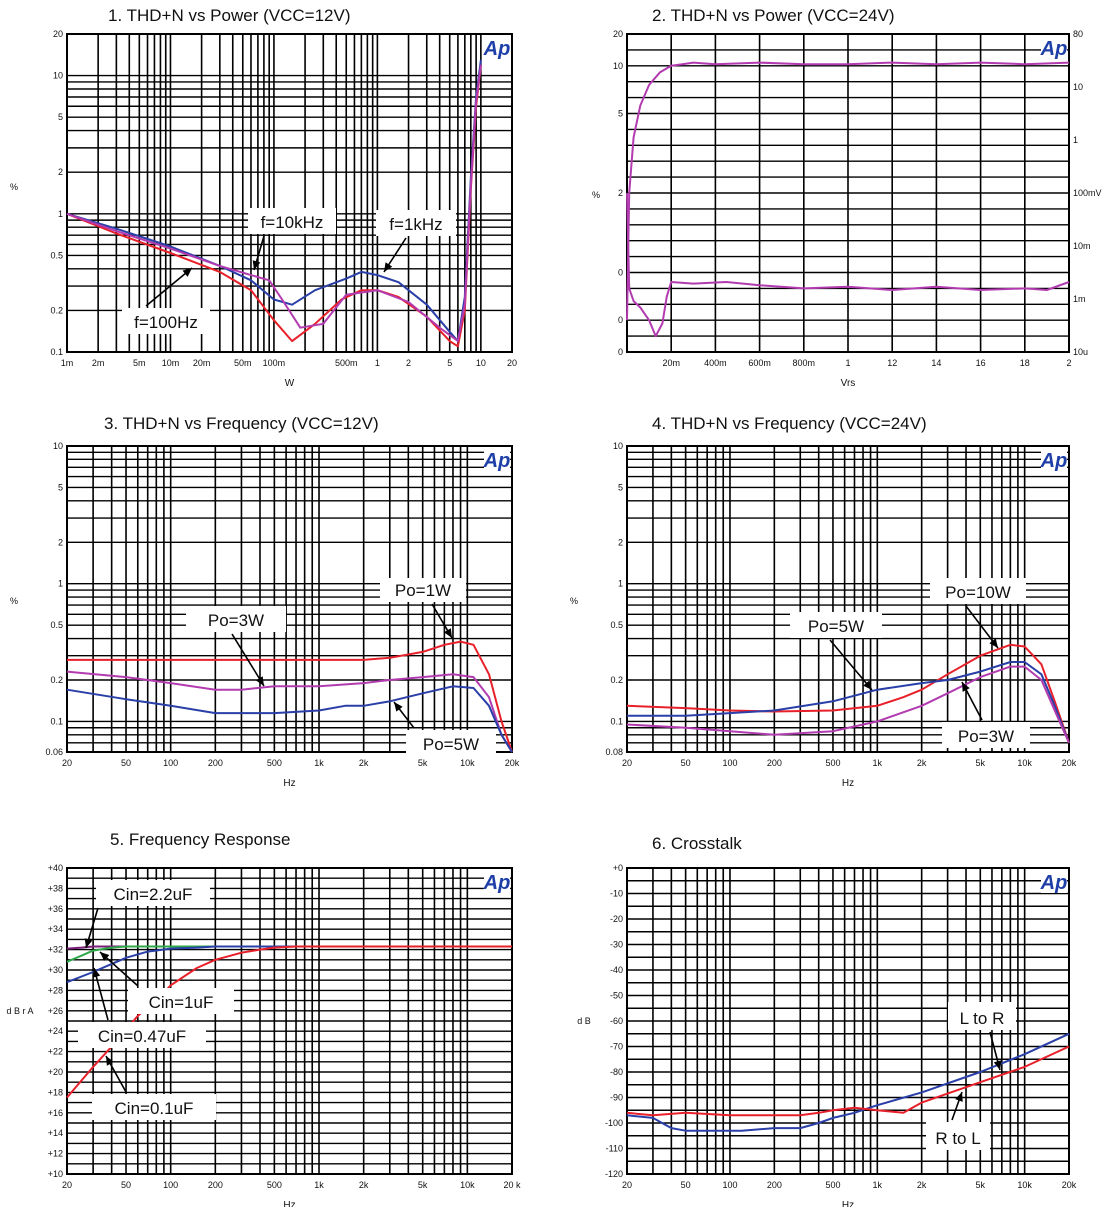  I want to click on y-tick-label: 10, so click(618, 66).